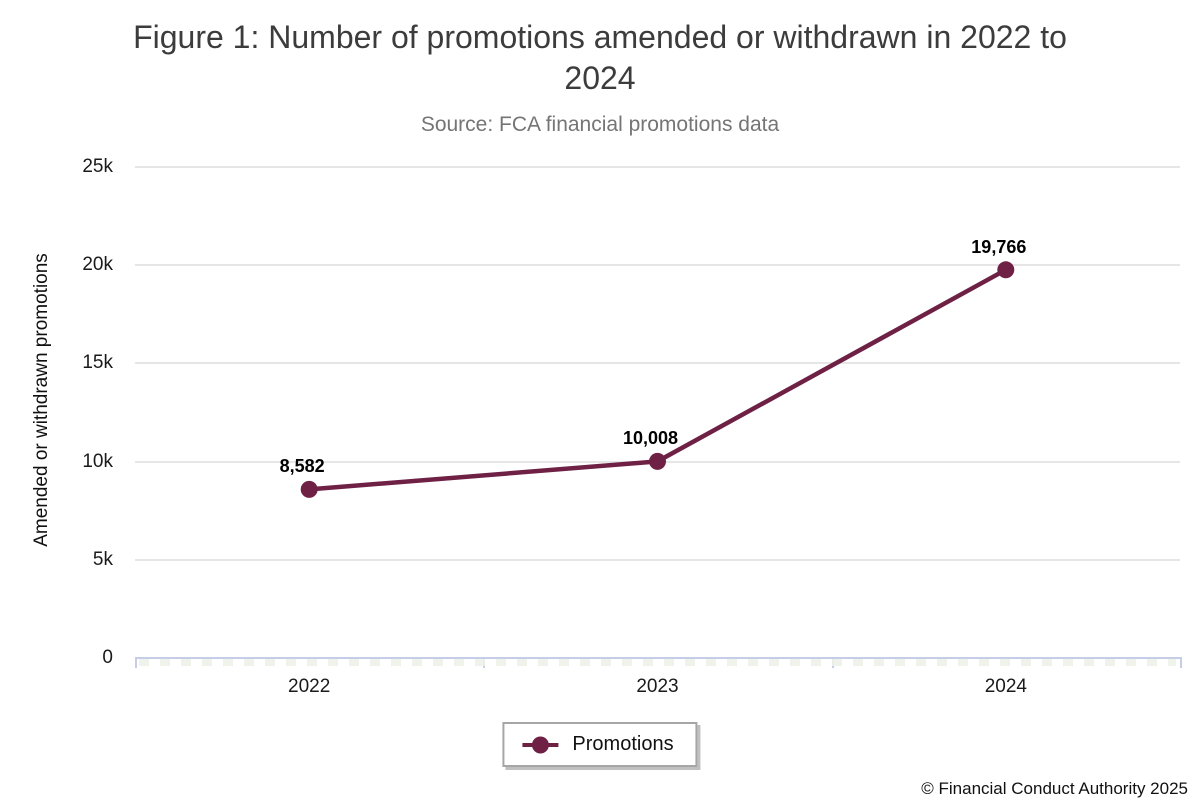 This screenshot has width=1200, height=800. I want to click on legend-item-promotions: Promotions, so click(600, 744).